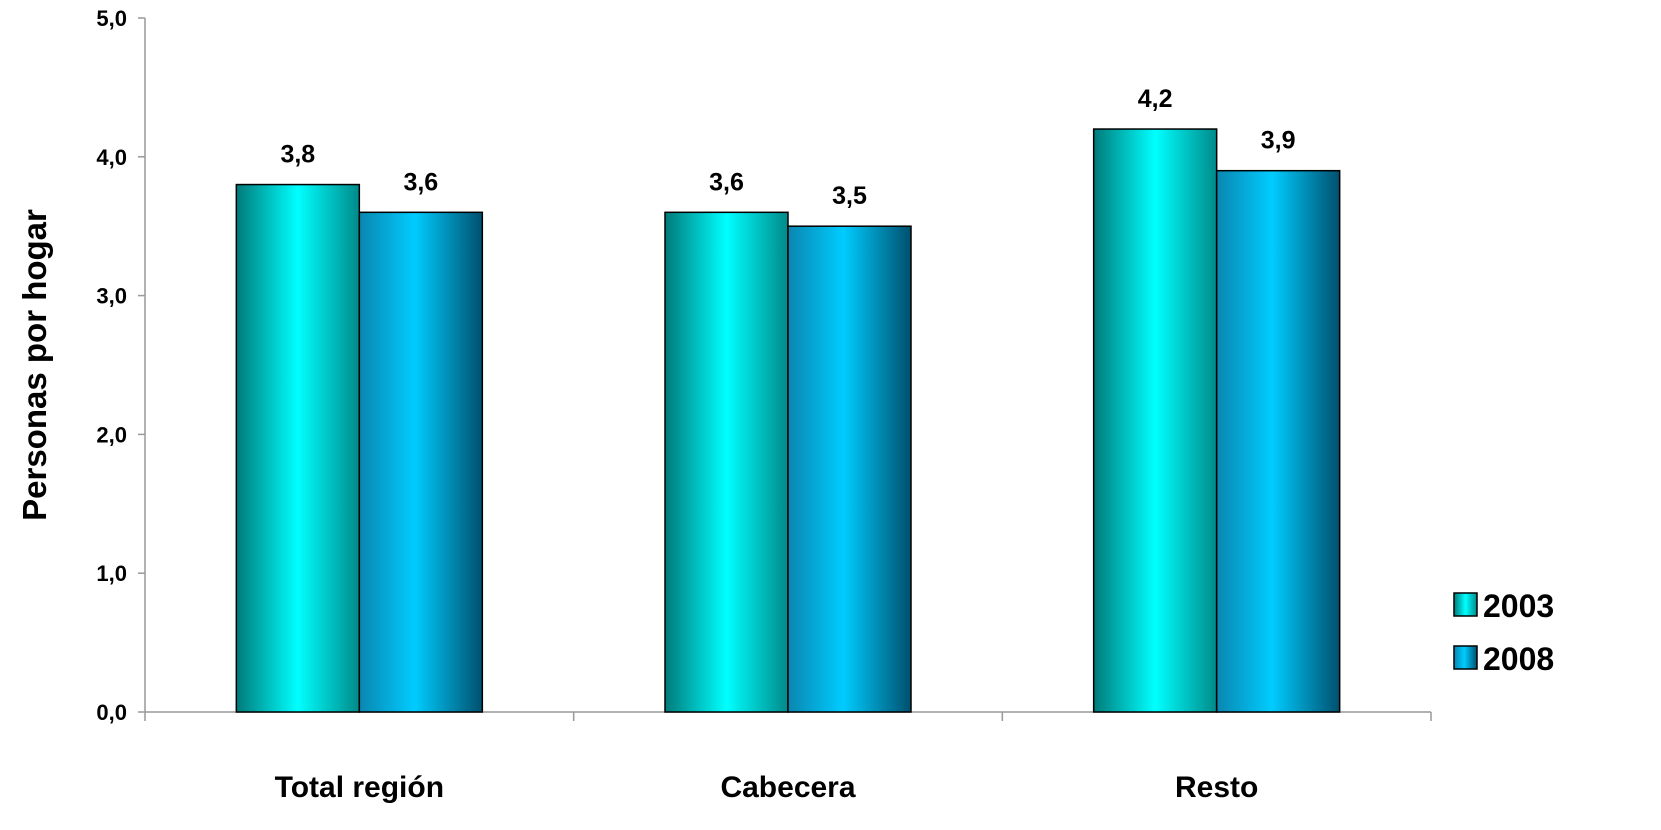 The image size is (1661, 830). I want to click on data-label: 3,9, so click(1278, 141).